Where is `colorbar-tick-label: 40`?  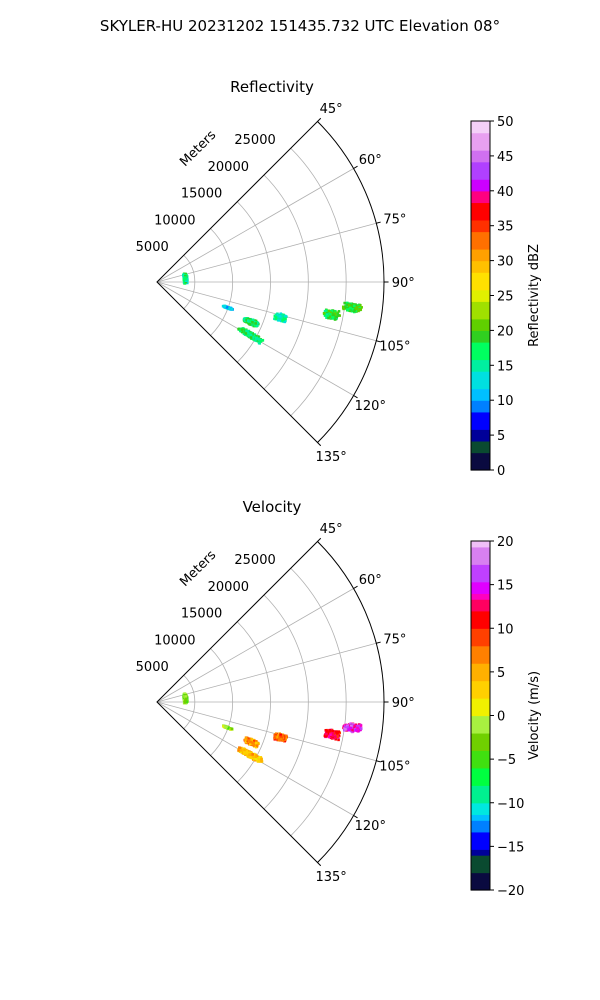 colorbar-tick-label: 40 is located at coordinates (505, 192).